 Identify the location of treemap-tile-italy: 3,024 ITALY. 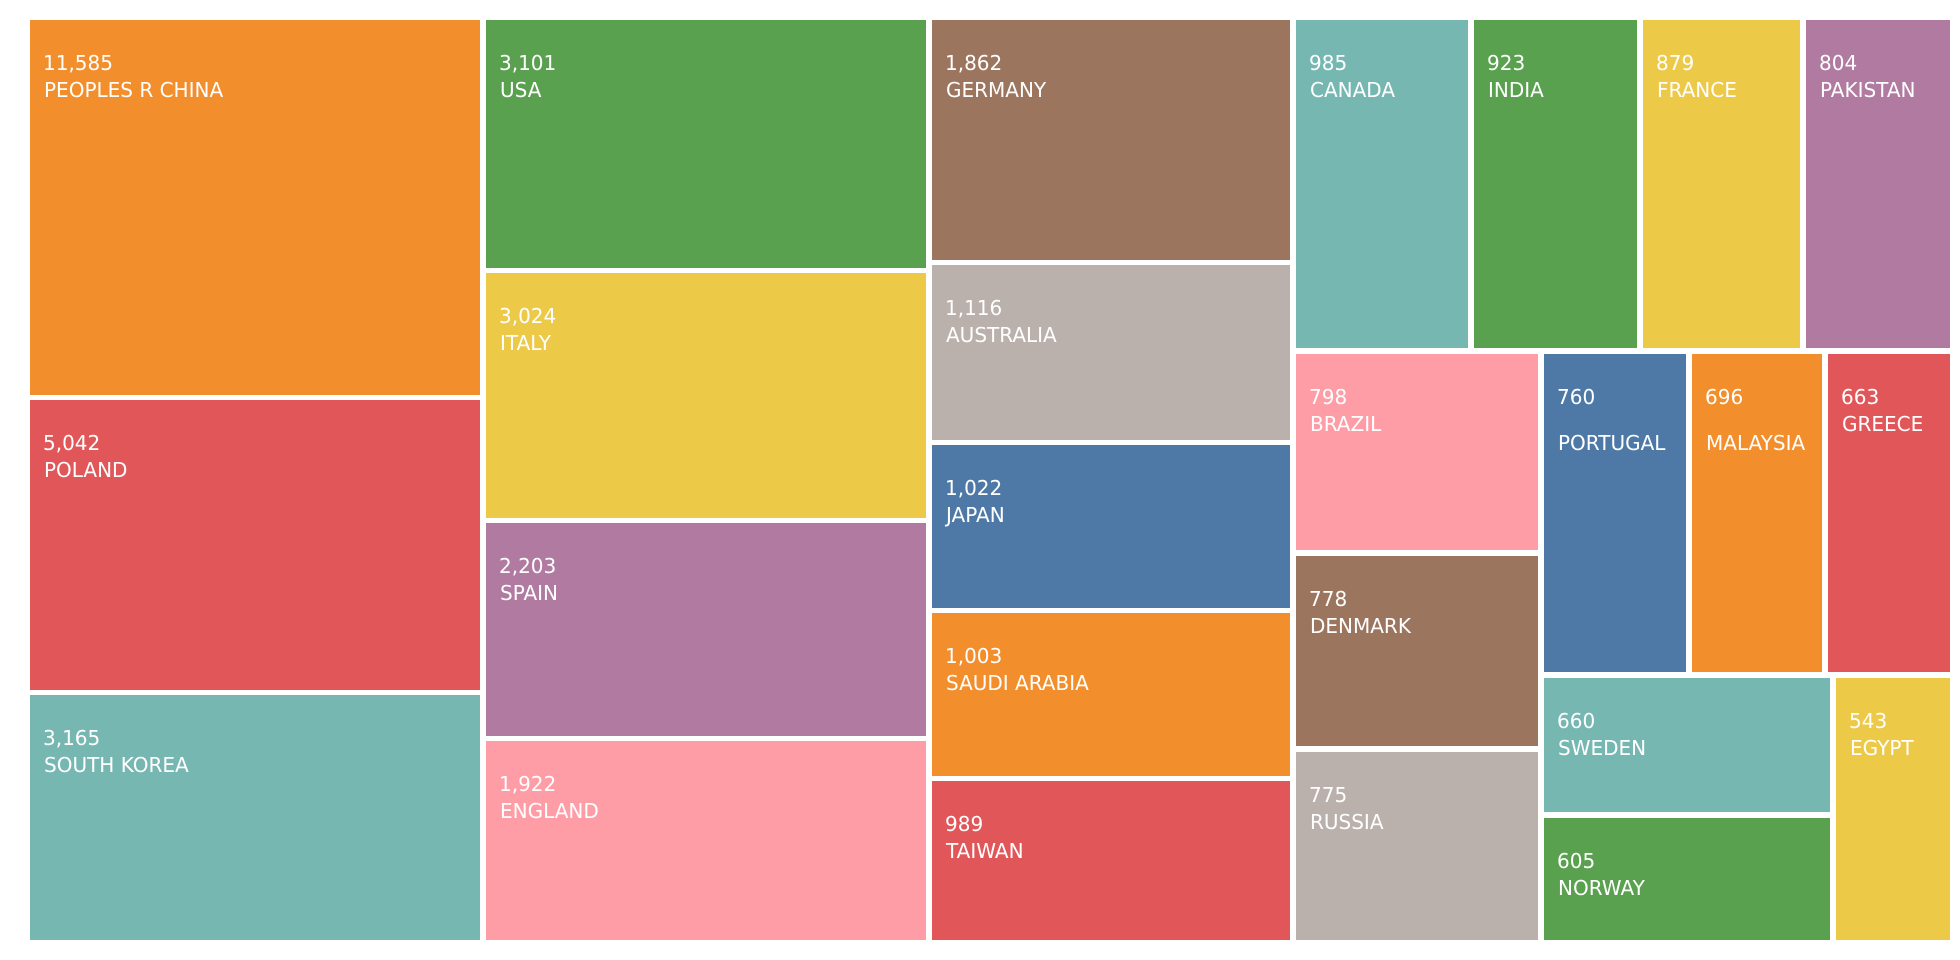
(706, 395).